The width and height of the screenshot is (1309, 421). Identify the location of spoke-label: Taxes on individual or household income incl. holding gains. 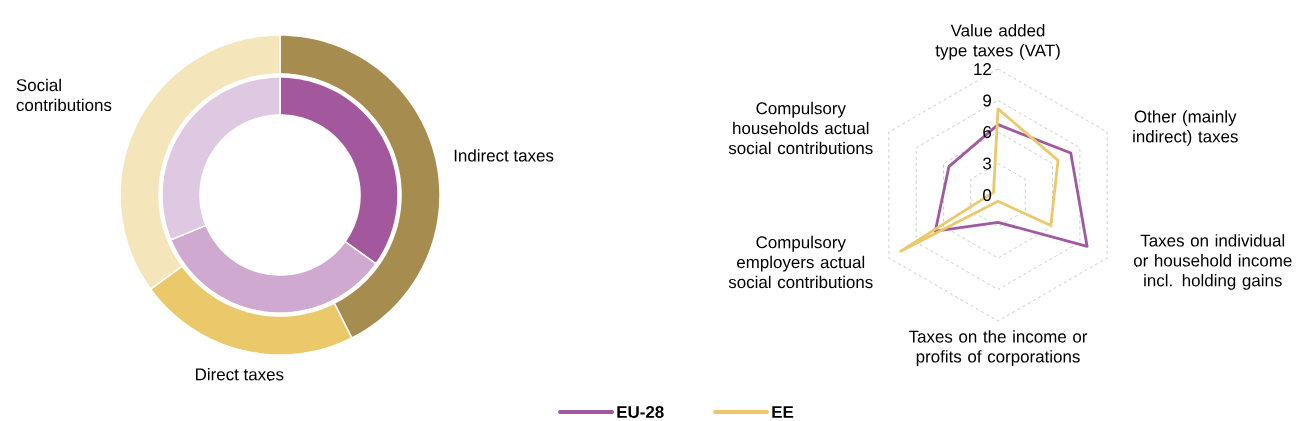
(1212, 262).